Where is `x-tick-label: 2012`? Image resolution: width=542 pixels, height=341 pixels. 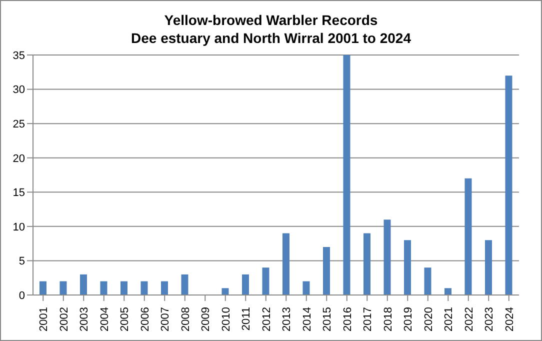 x-tick-label: 2012 is located at coordinates (266, 319).